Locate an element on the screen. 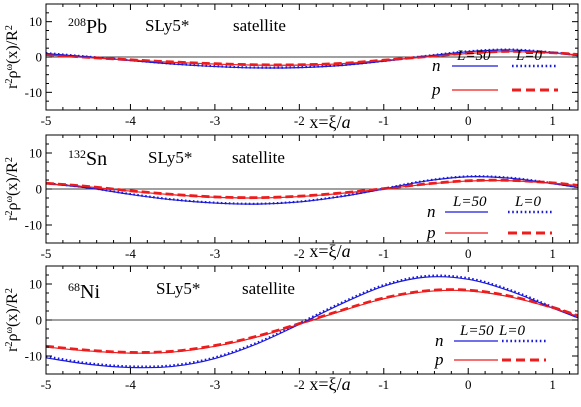 The height and width of the screenshot is (407, 581). nucleus-label: 68Ni is located at coordinates (84, 291).